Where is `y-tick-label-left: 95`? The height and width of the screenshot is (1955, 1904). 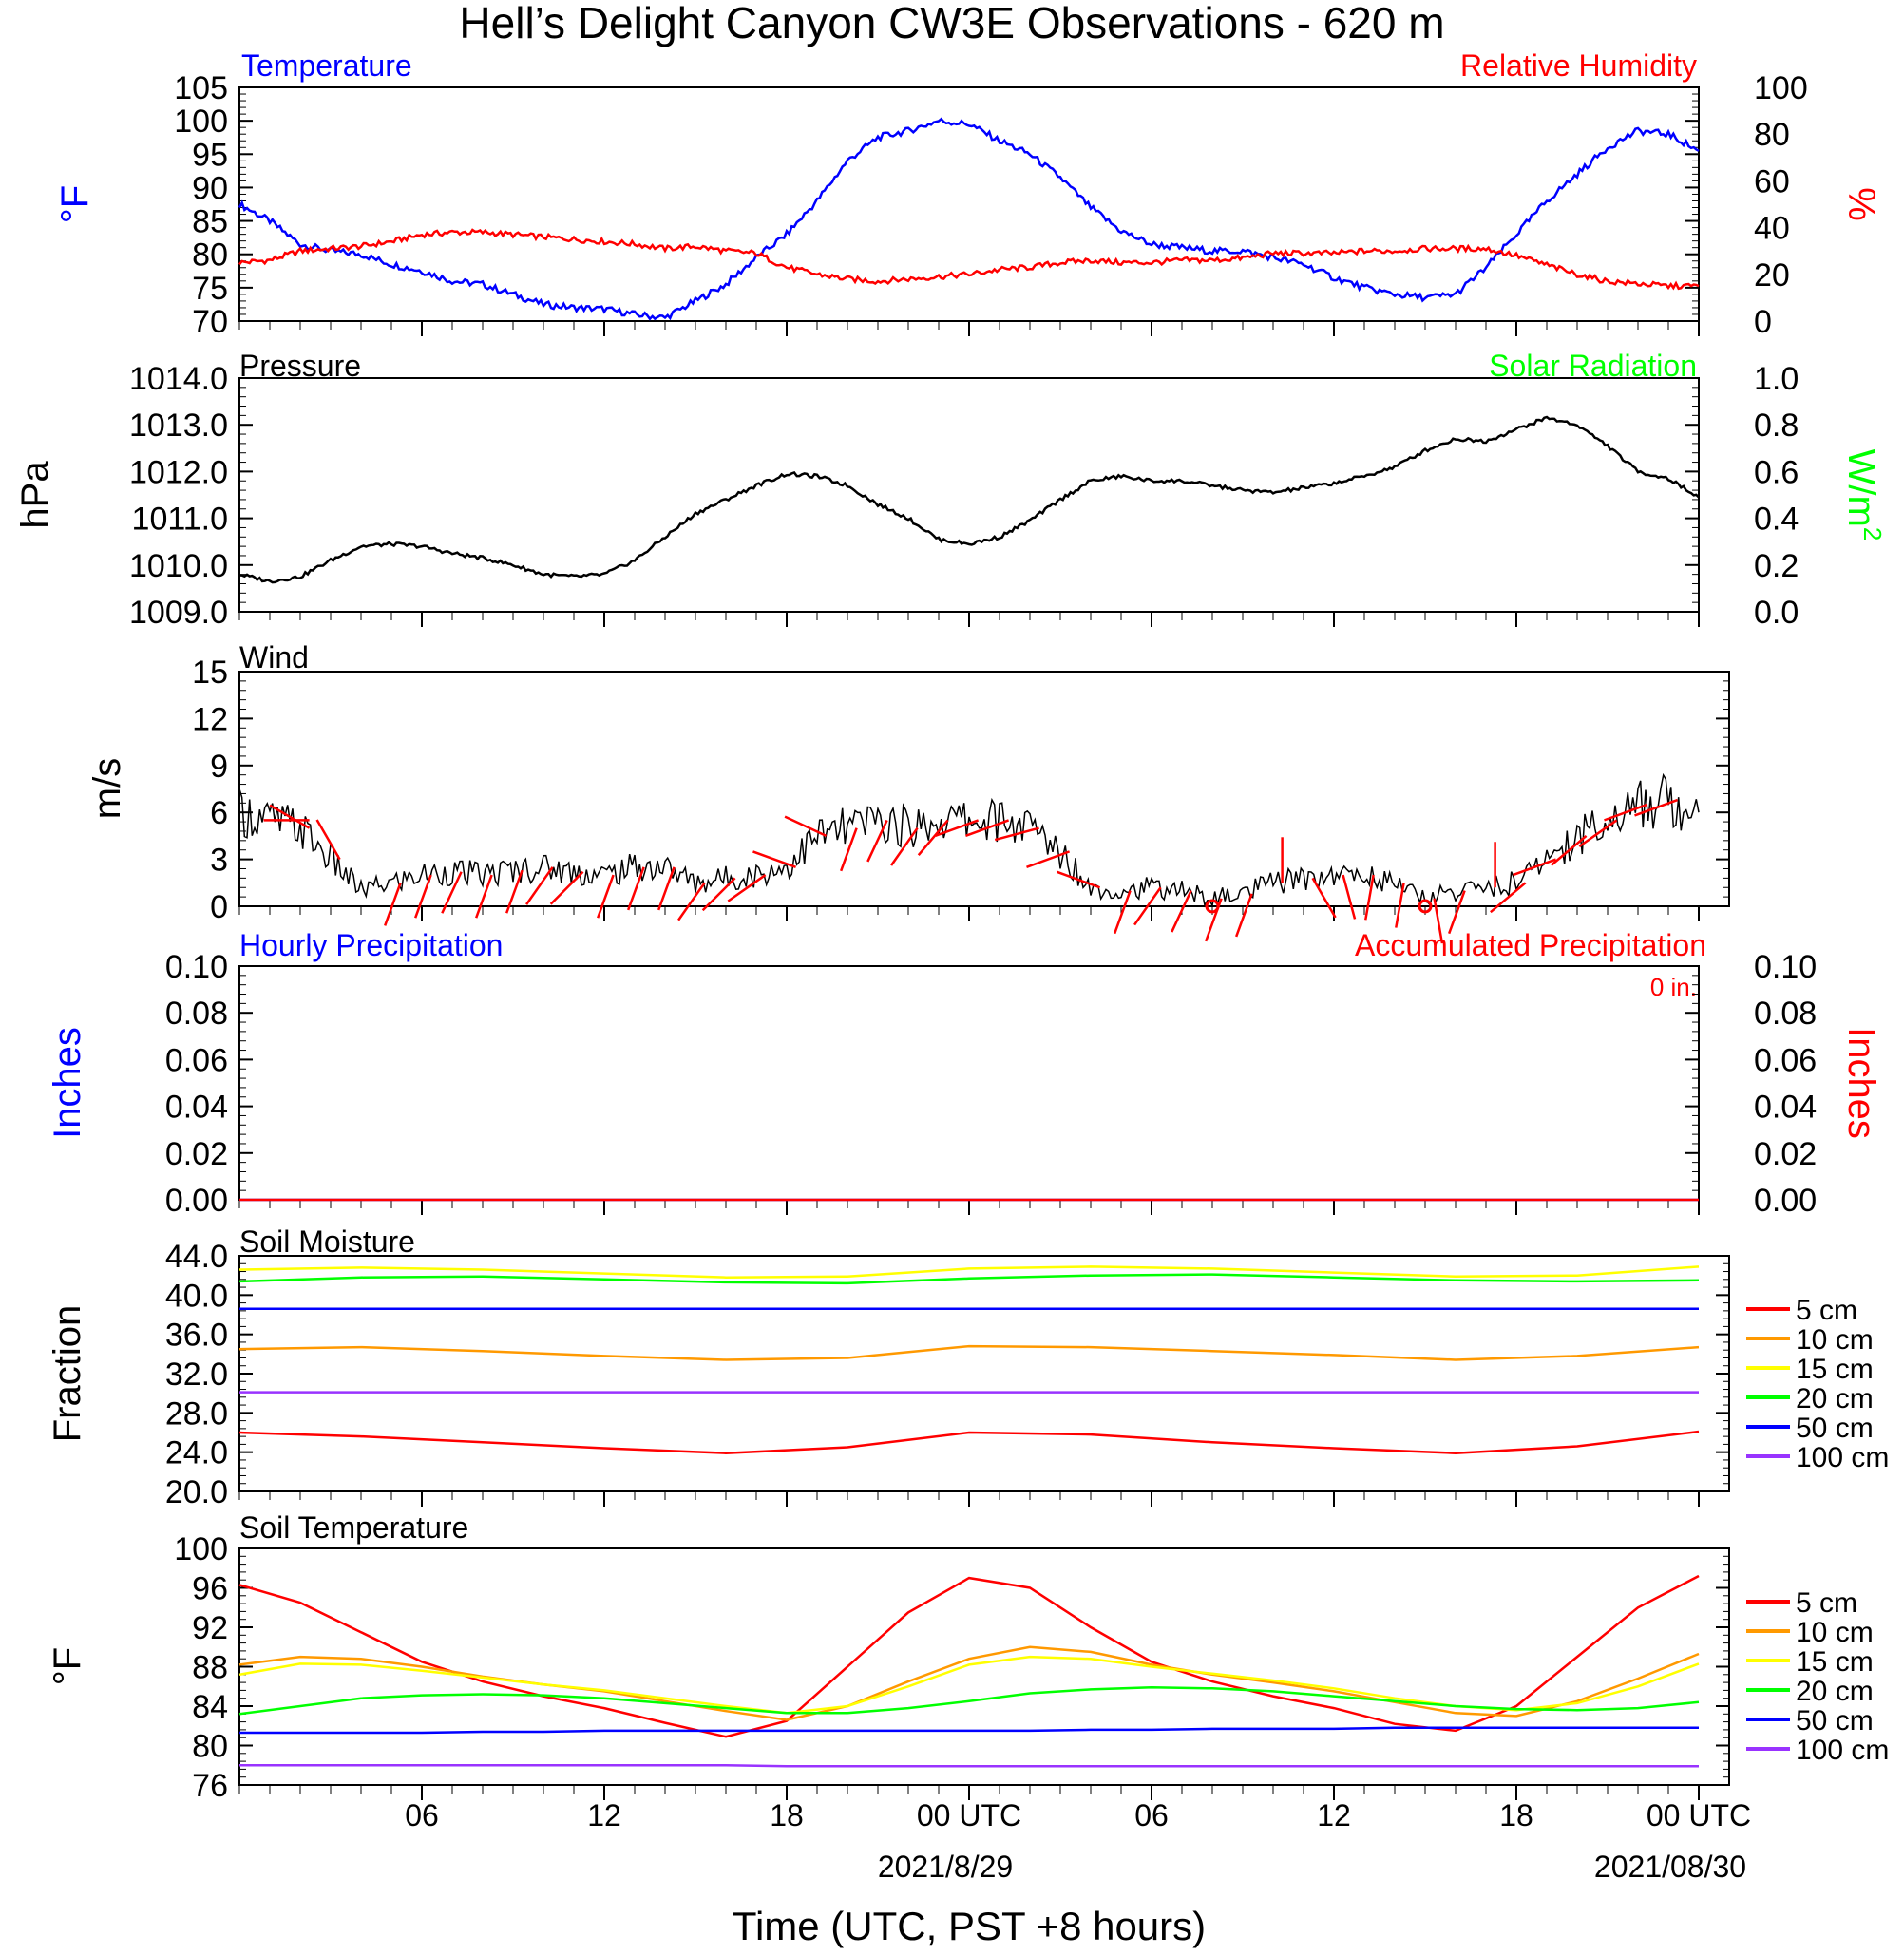
y-tick-label-left: 95 is located at coordinates (210, 155).